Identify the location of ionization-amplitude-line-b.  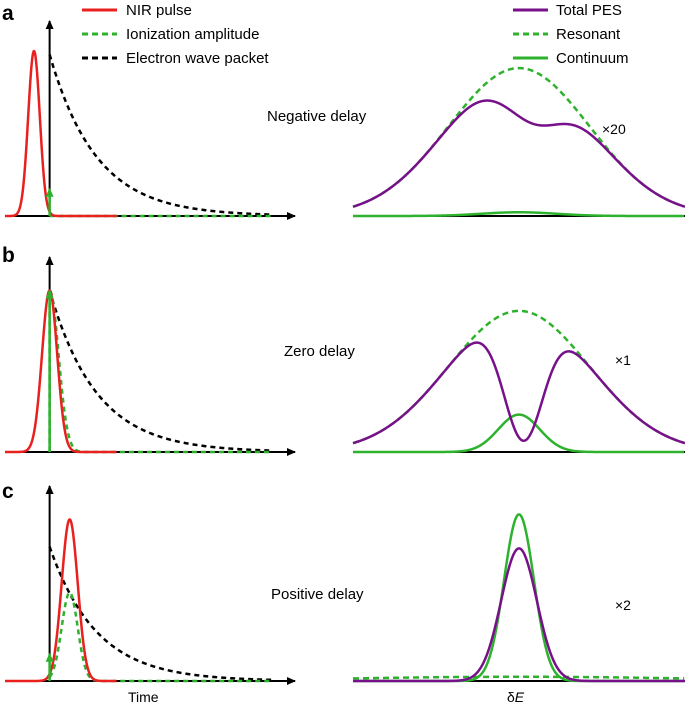
(160, 371).